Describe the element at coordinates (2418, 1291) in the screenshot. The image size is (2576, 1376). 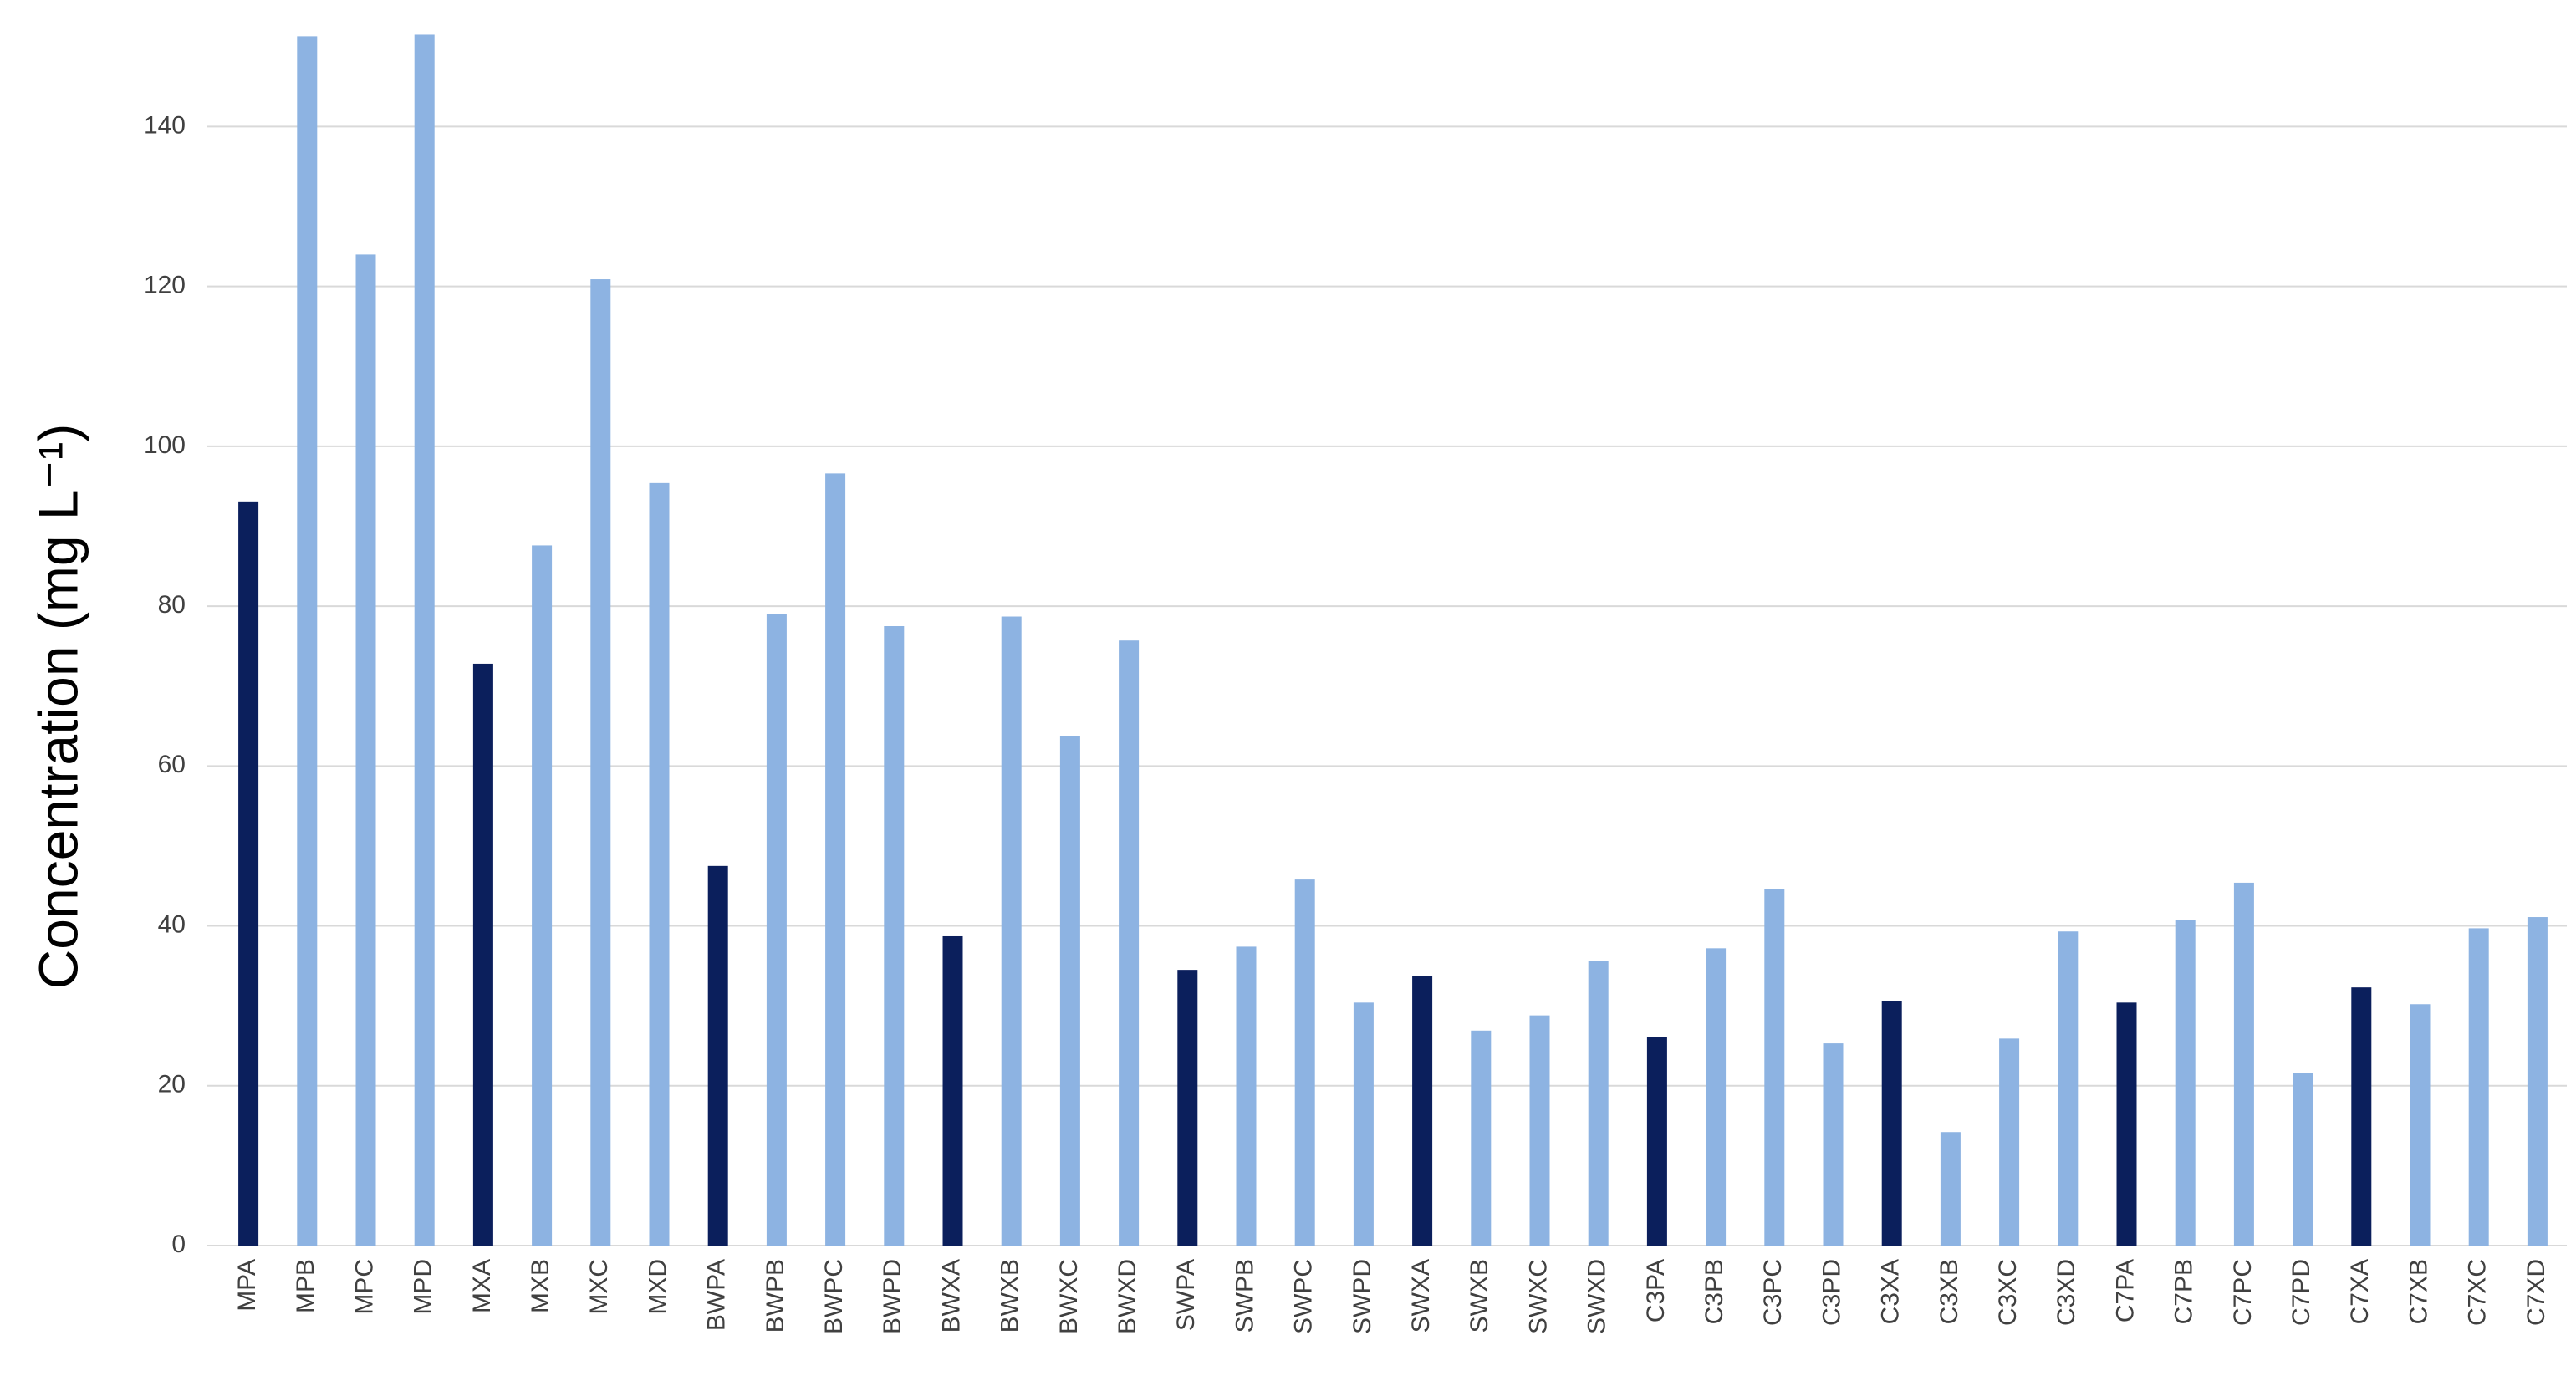
I see `x-tick-label: C7XB` at that location.